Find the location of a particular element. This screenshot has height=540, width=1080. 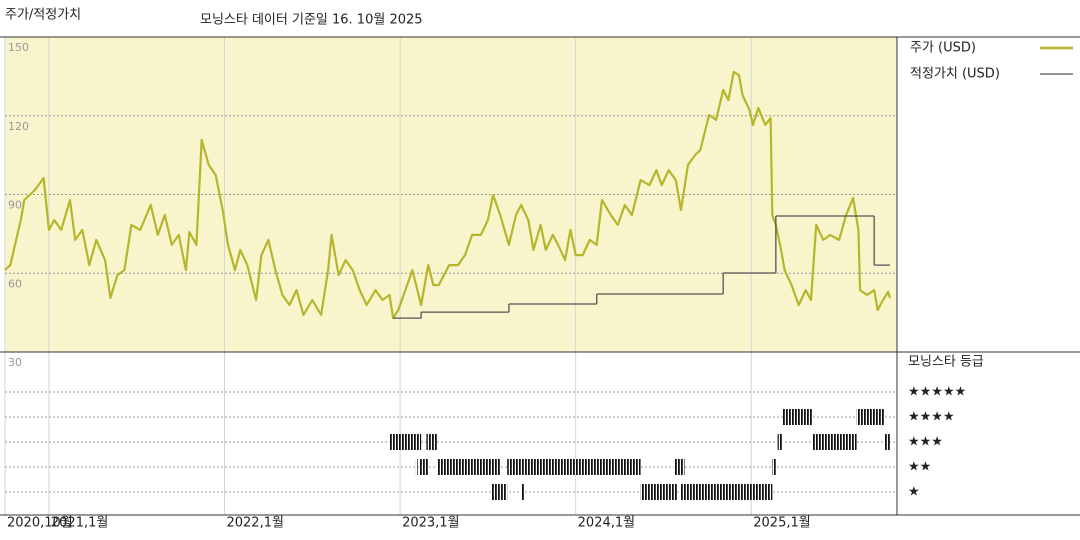

header-subtitle: 모닝스타 데이터 기준일 16. 10월 2025 is located at coordinates (311, 20).